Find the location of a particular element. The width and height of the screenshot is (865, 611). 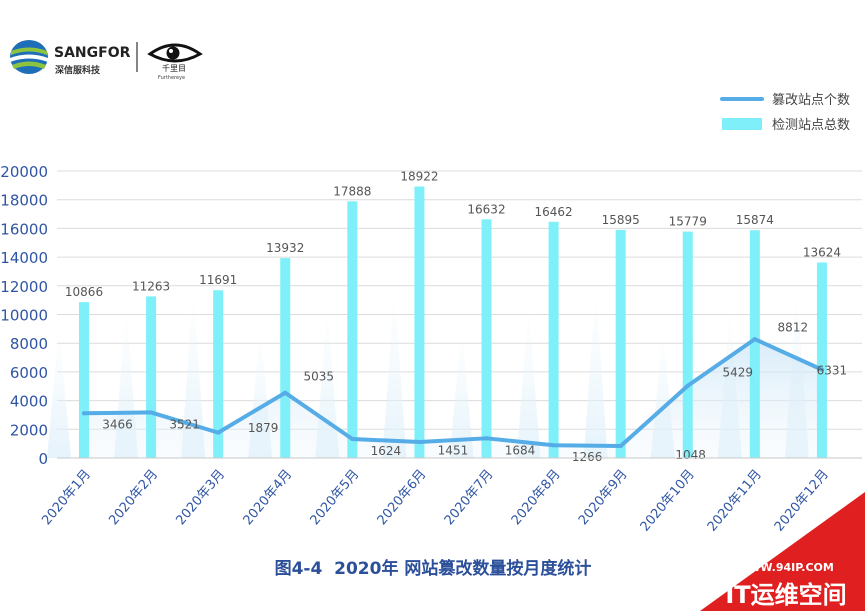

bar-value-label: 16632 is located at coordinates (486, 209).